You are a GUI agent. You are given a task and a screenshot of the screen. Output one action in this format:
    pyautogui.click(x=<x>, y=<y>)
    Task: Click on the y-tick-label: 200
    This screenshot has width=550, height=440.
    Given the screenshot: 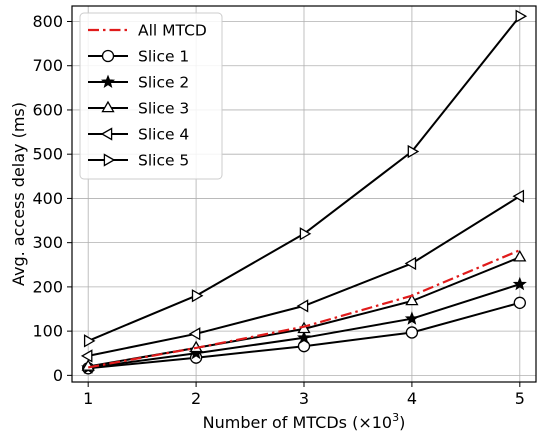 What is the action you would take?
    pyautogui.click(x=47, y=286)
    